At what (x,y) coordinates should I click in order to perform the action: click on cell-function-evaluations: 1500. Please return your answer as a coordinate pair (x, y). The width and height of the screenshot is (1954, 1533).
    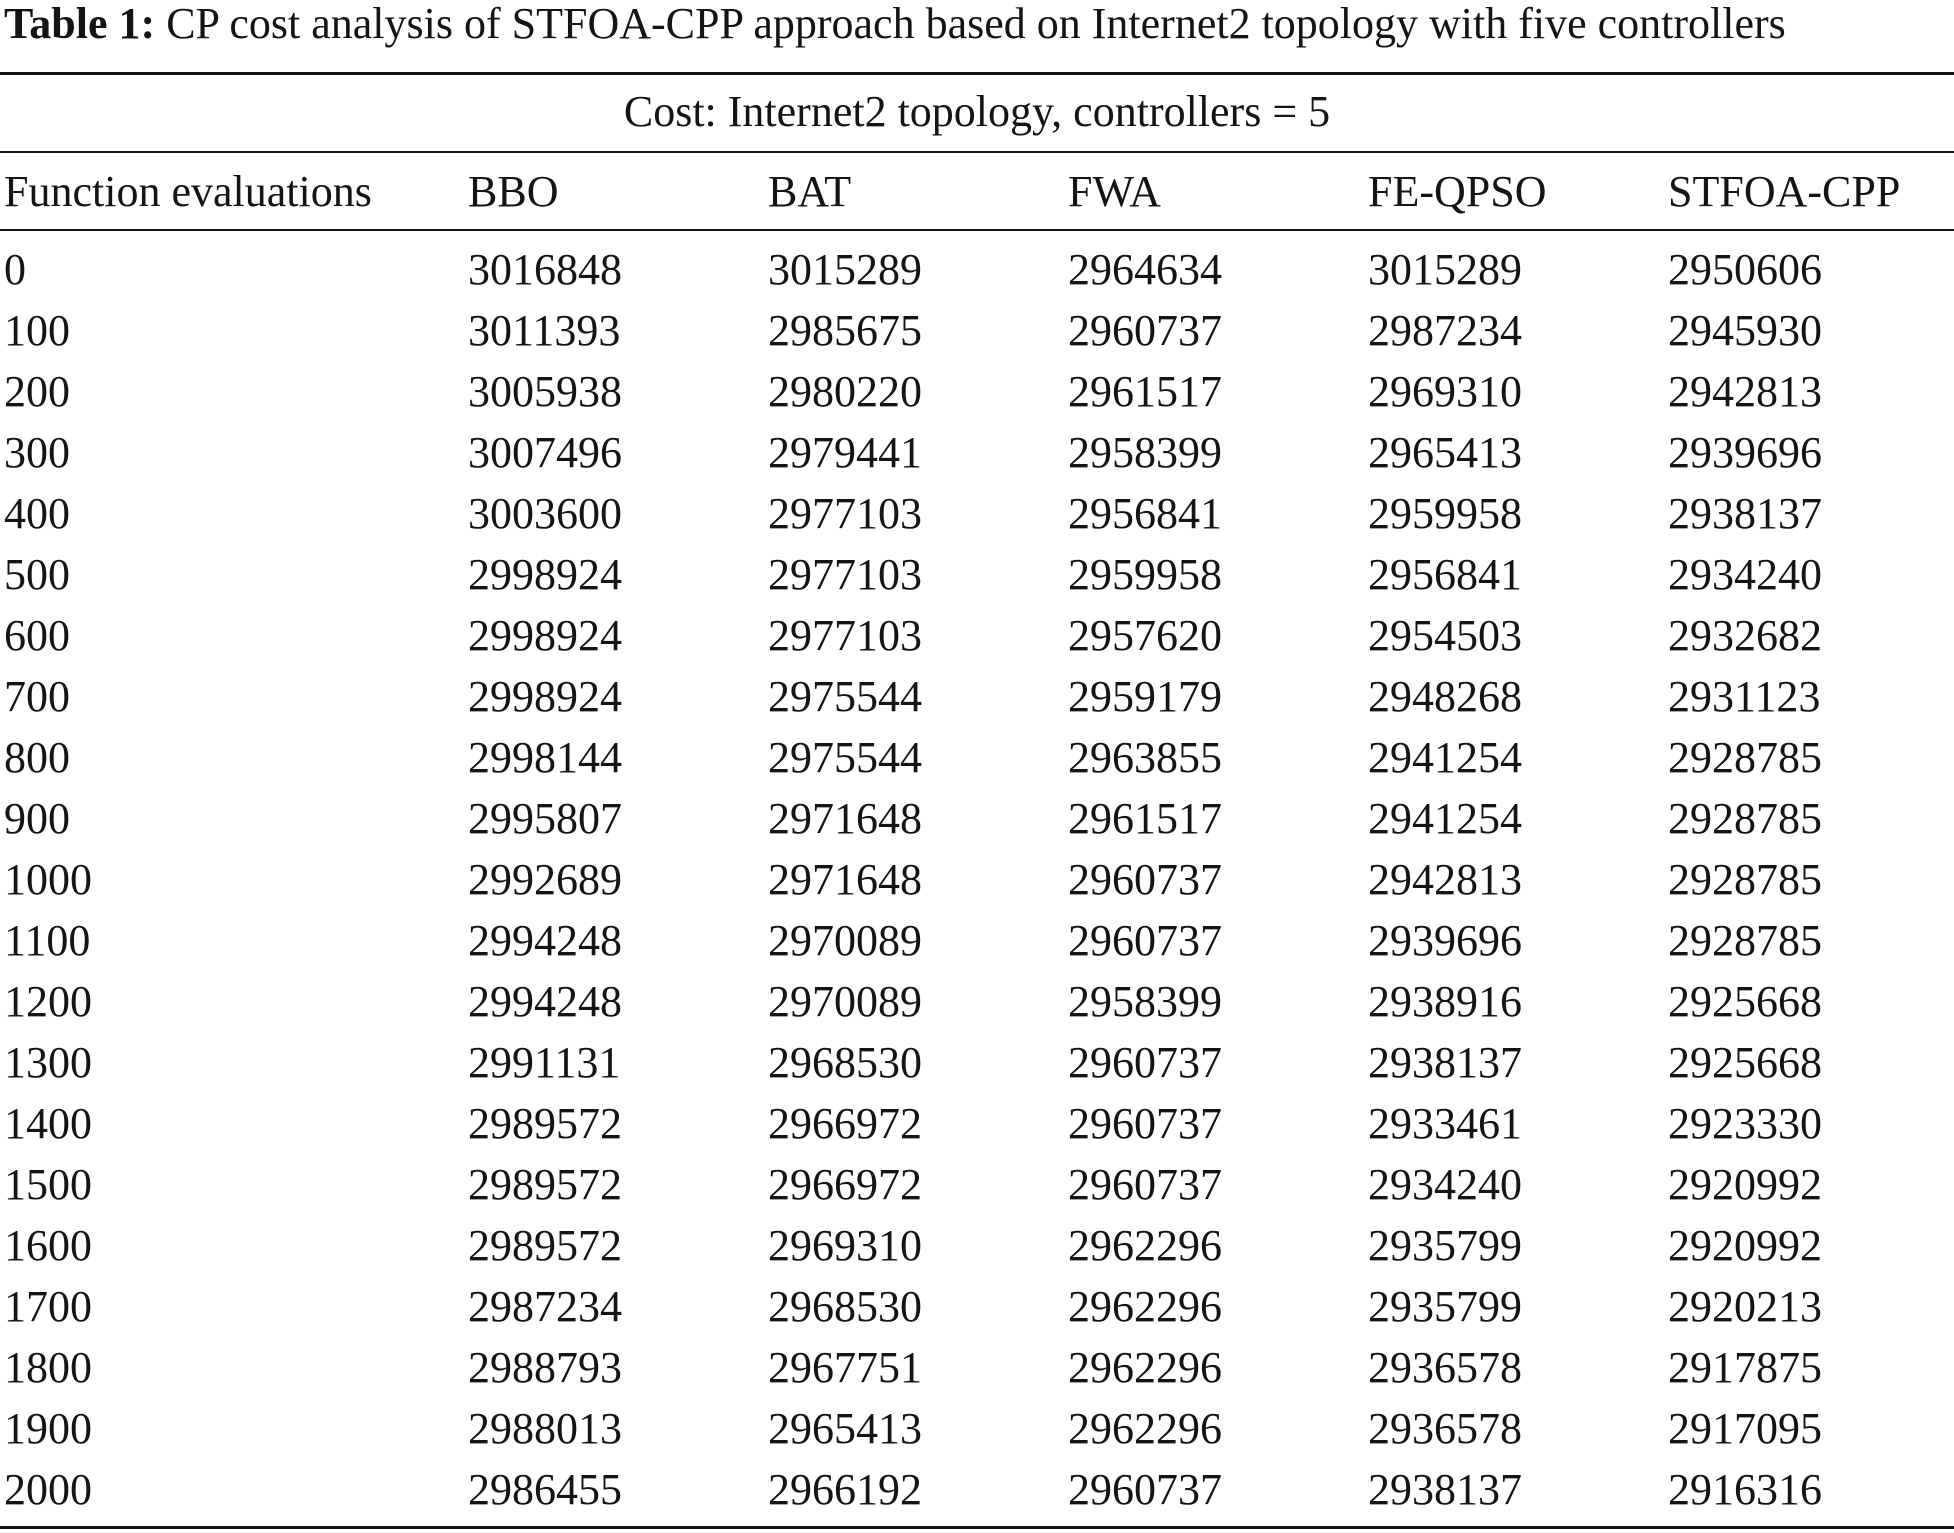
    Looking at the image, I should click on (48, 1184).